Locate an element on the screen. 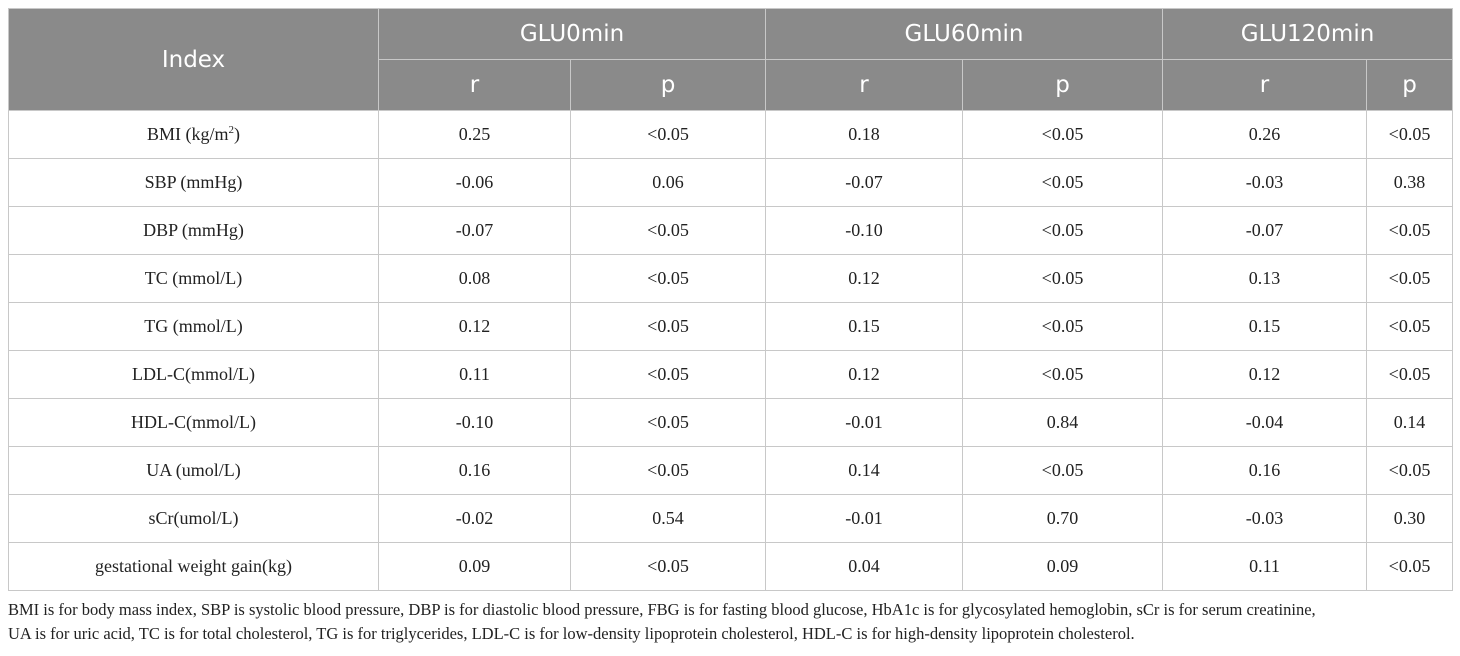 The height and width of the screenshot is (656, 1460). table-row: TG (mmol/L) 0.12 <0.05 0.15 <0.05 0.15 <0.05 is located at coordinates (731, 326).